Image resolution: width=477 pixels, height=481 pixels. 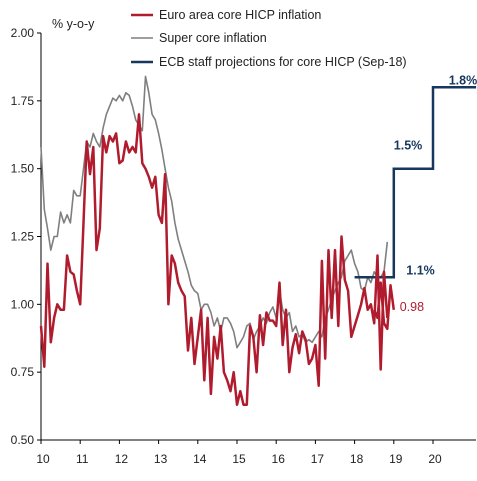 What do you see at coordinates (23, 304) in the screenshot?
I see `y-tick-label: 1.00` at bounding box center [23, 304].